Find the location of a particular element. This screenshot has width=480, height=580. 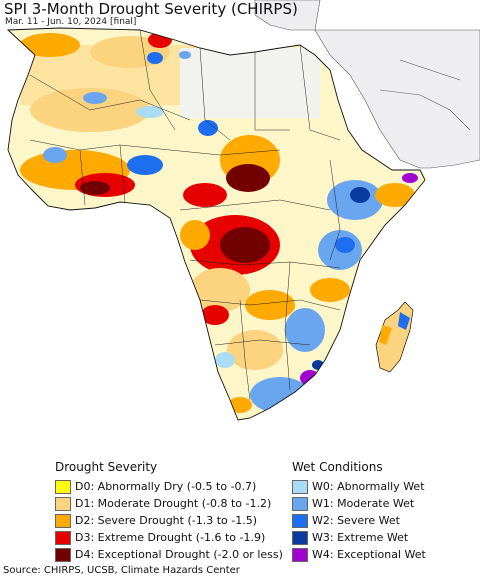

w4-swatch is located at coordinates (300, 554).